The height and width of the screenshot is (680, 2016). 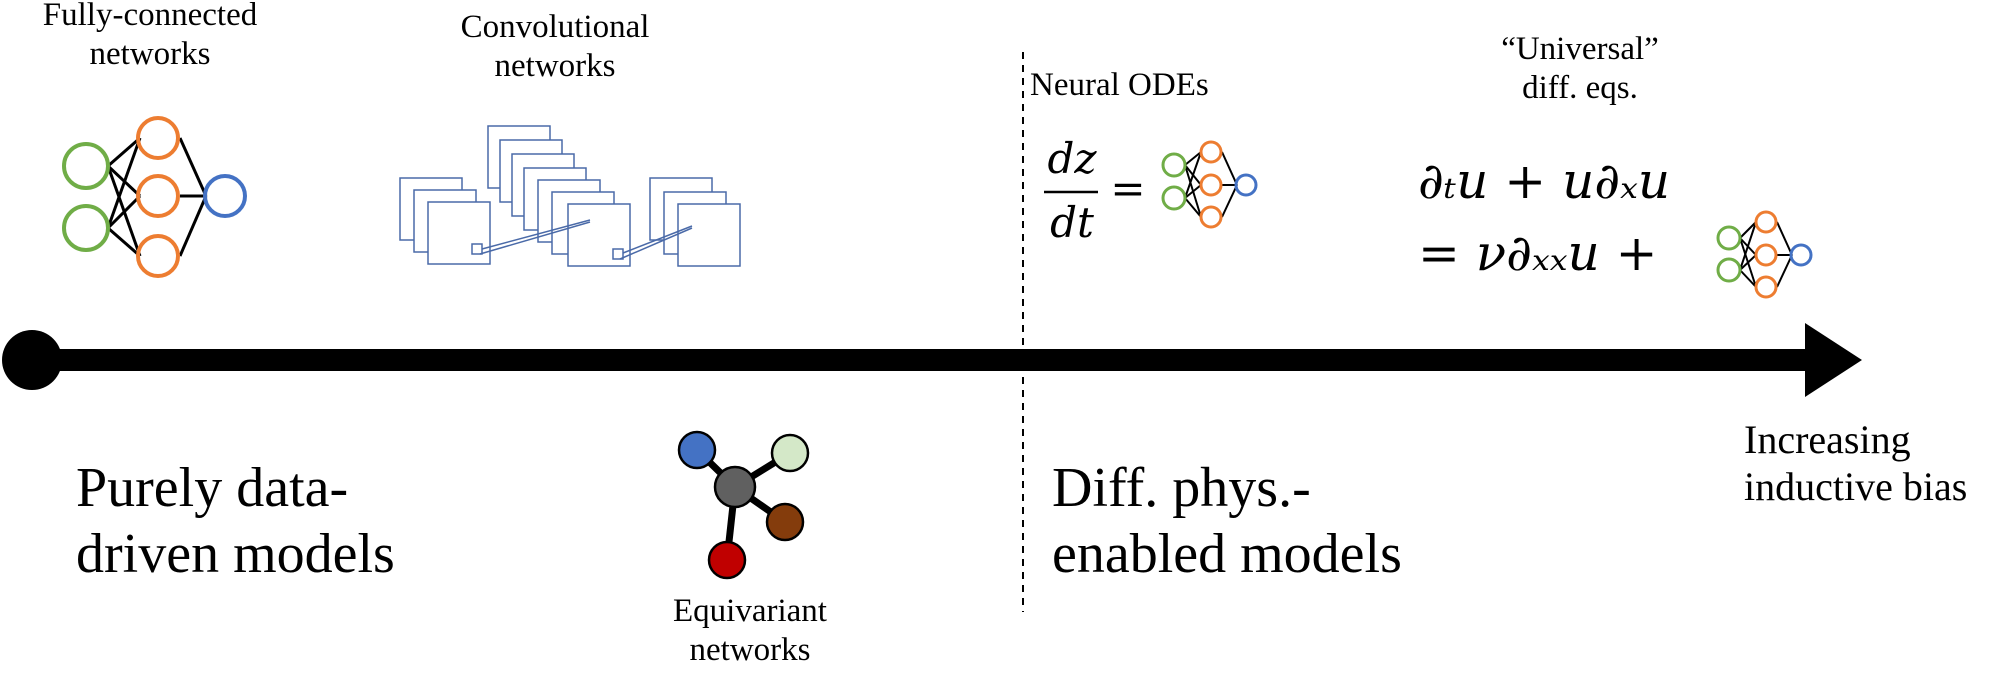 What do you see at coordinates (150, 36) in the screenshot?
I see `fully-connected-label: Fully-connected networks` at bounding box center [150, 36].